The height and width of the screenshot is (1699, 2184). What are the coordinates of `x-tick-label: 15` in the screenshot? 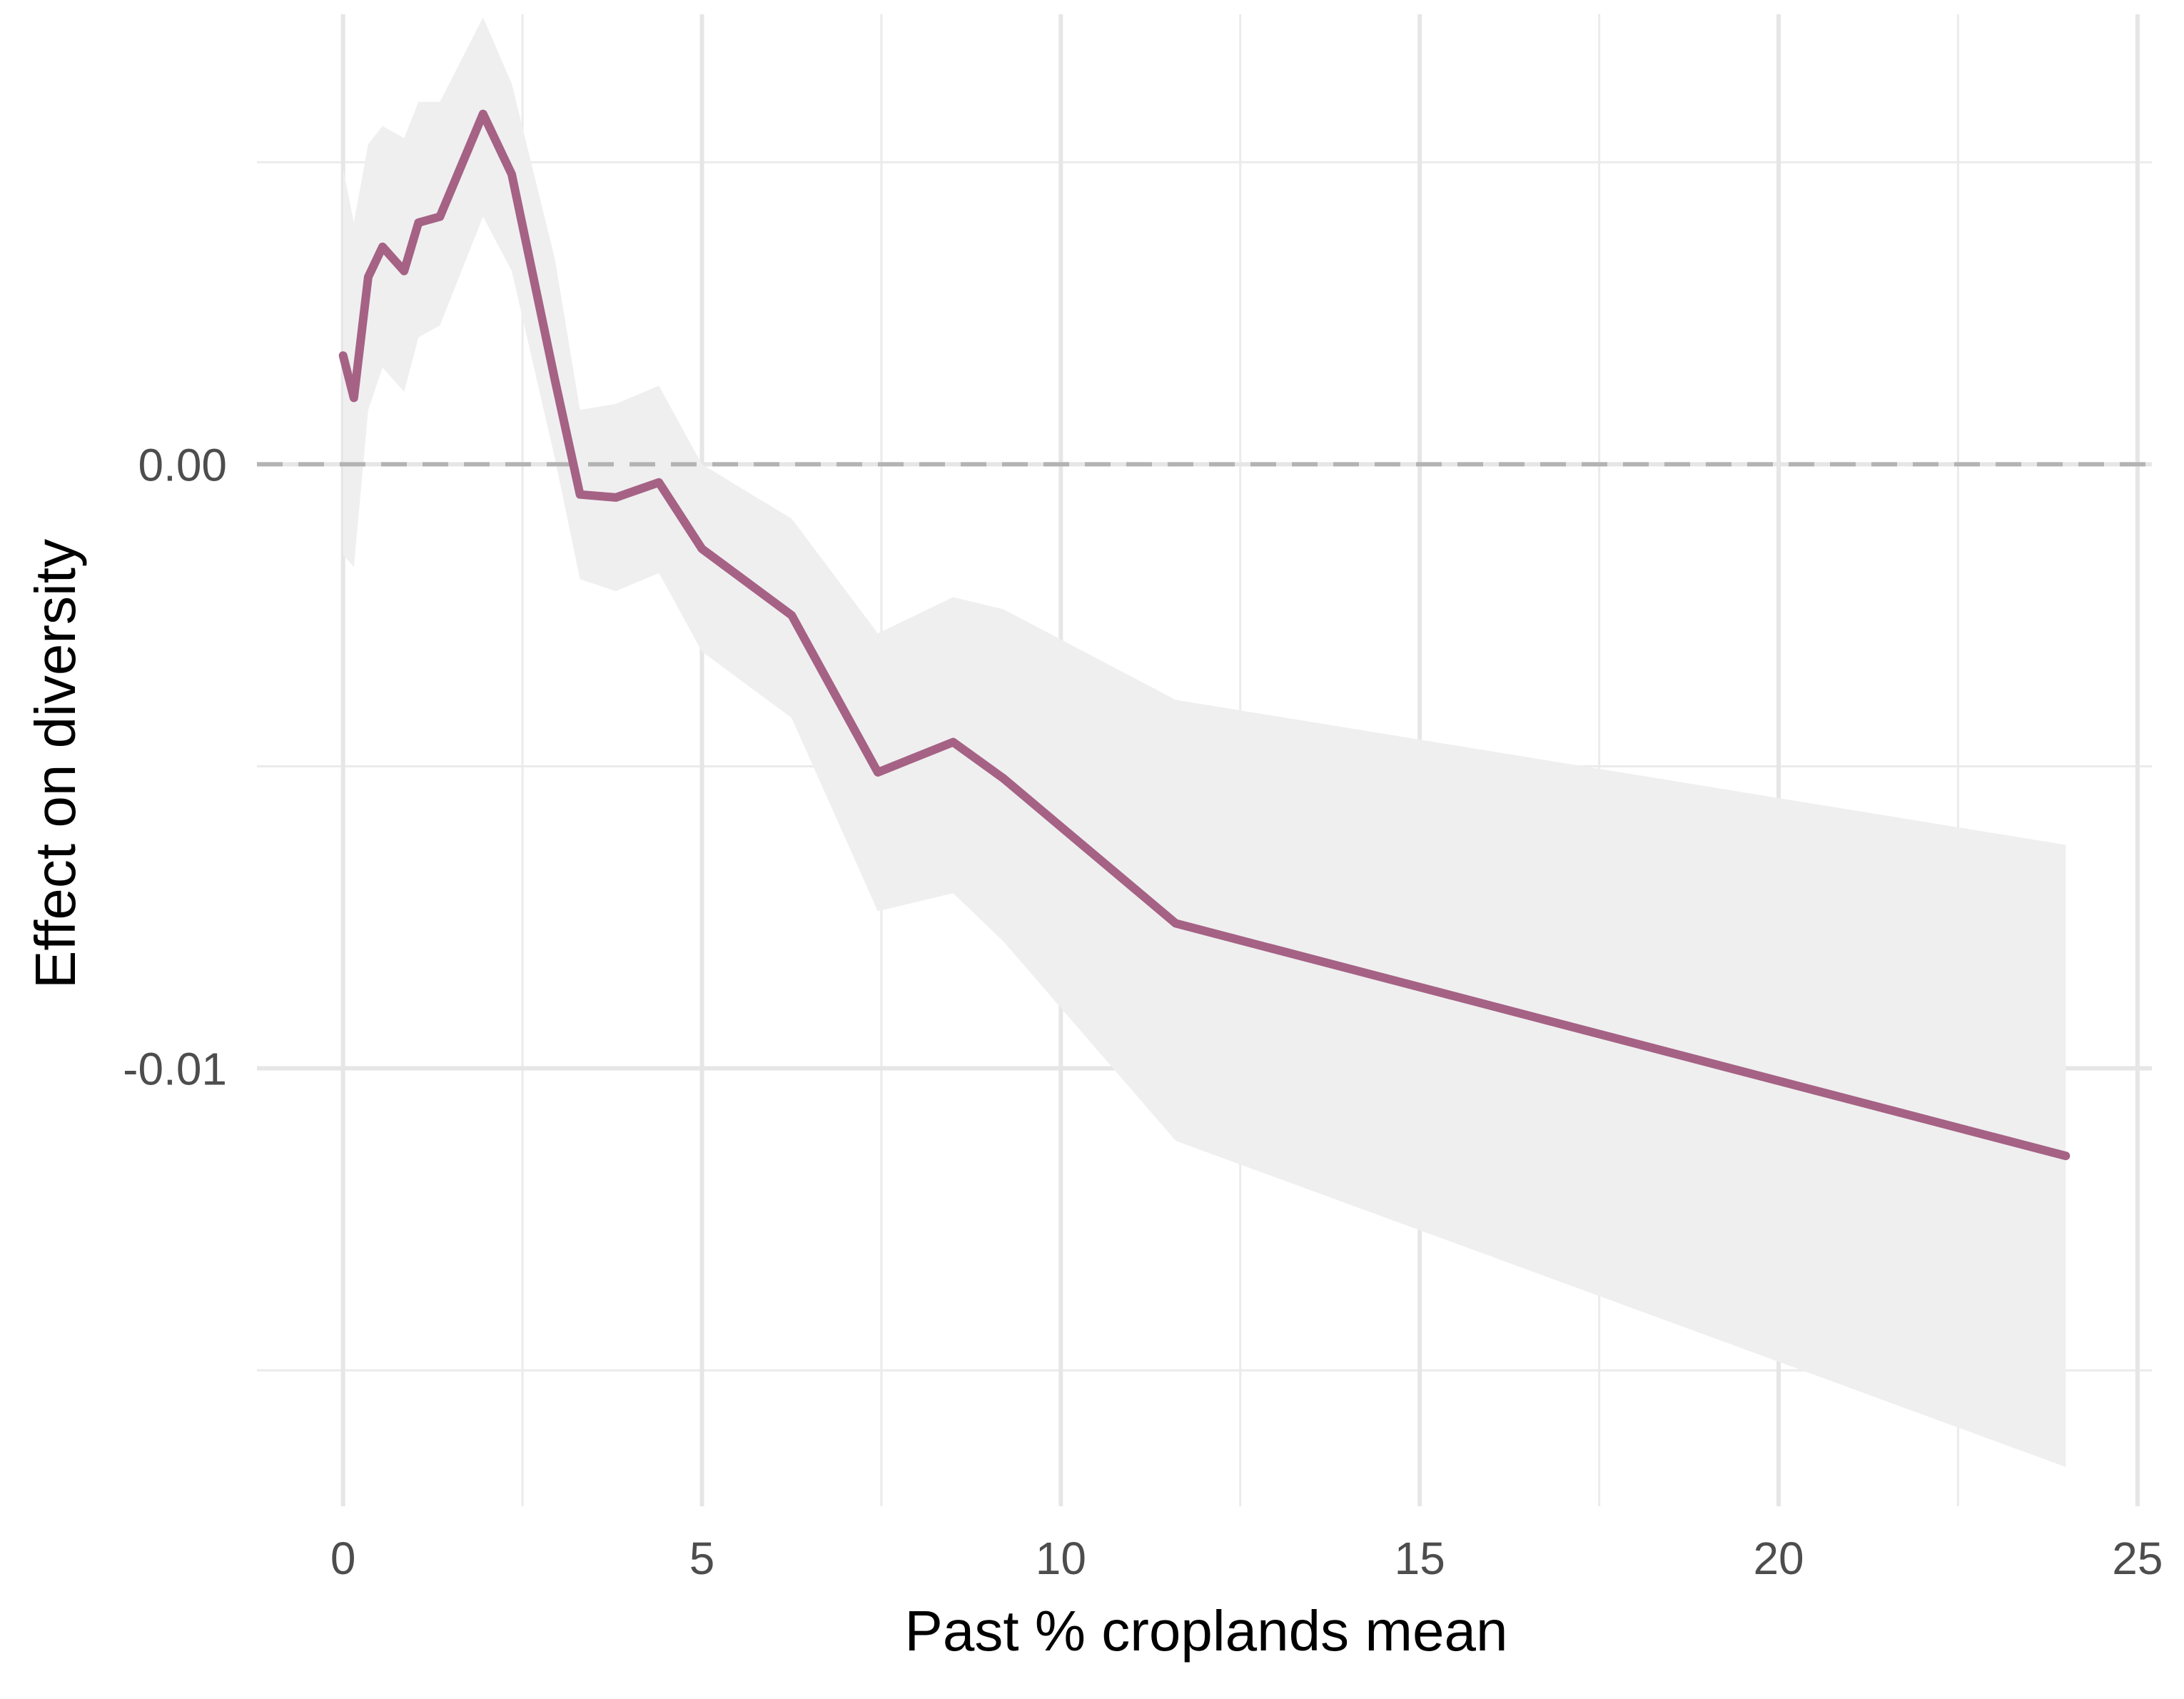 It's located at (1420, 1558).